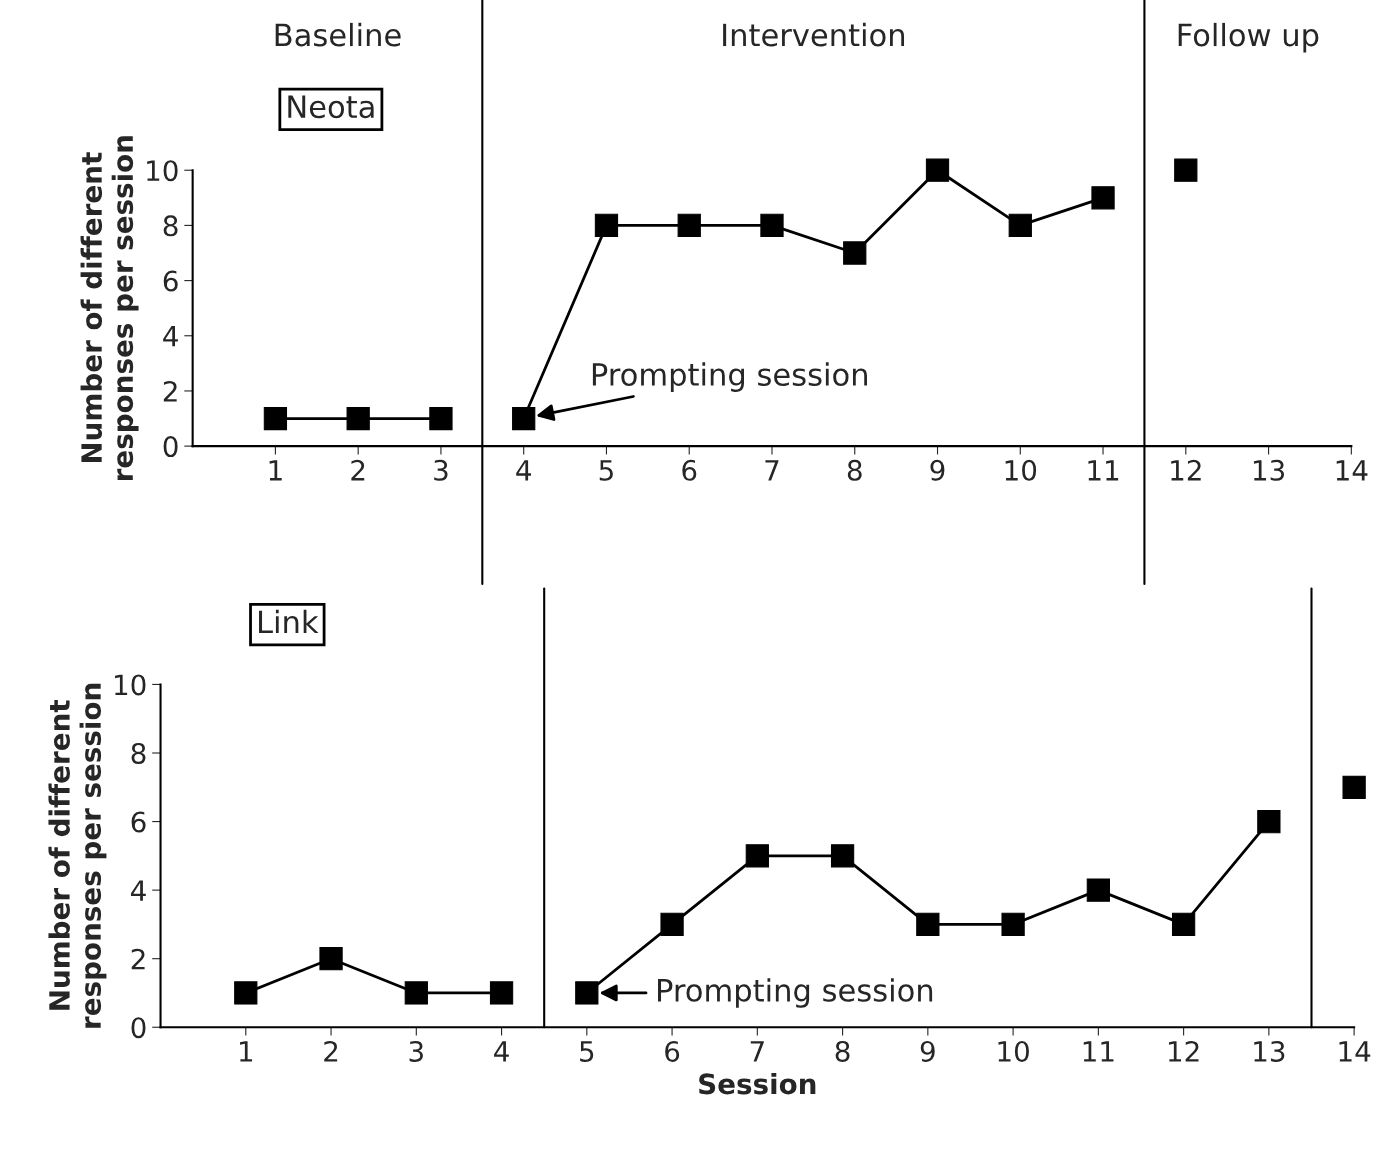  What do you see at coordinates (757, 1083) in the screenshot?
I see `x-axis-title: Session` at bounding box center [757, 1083].